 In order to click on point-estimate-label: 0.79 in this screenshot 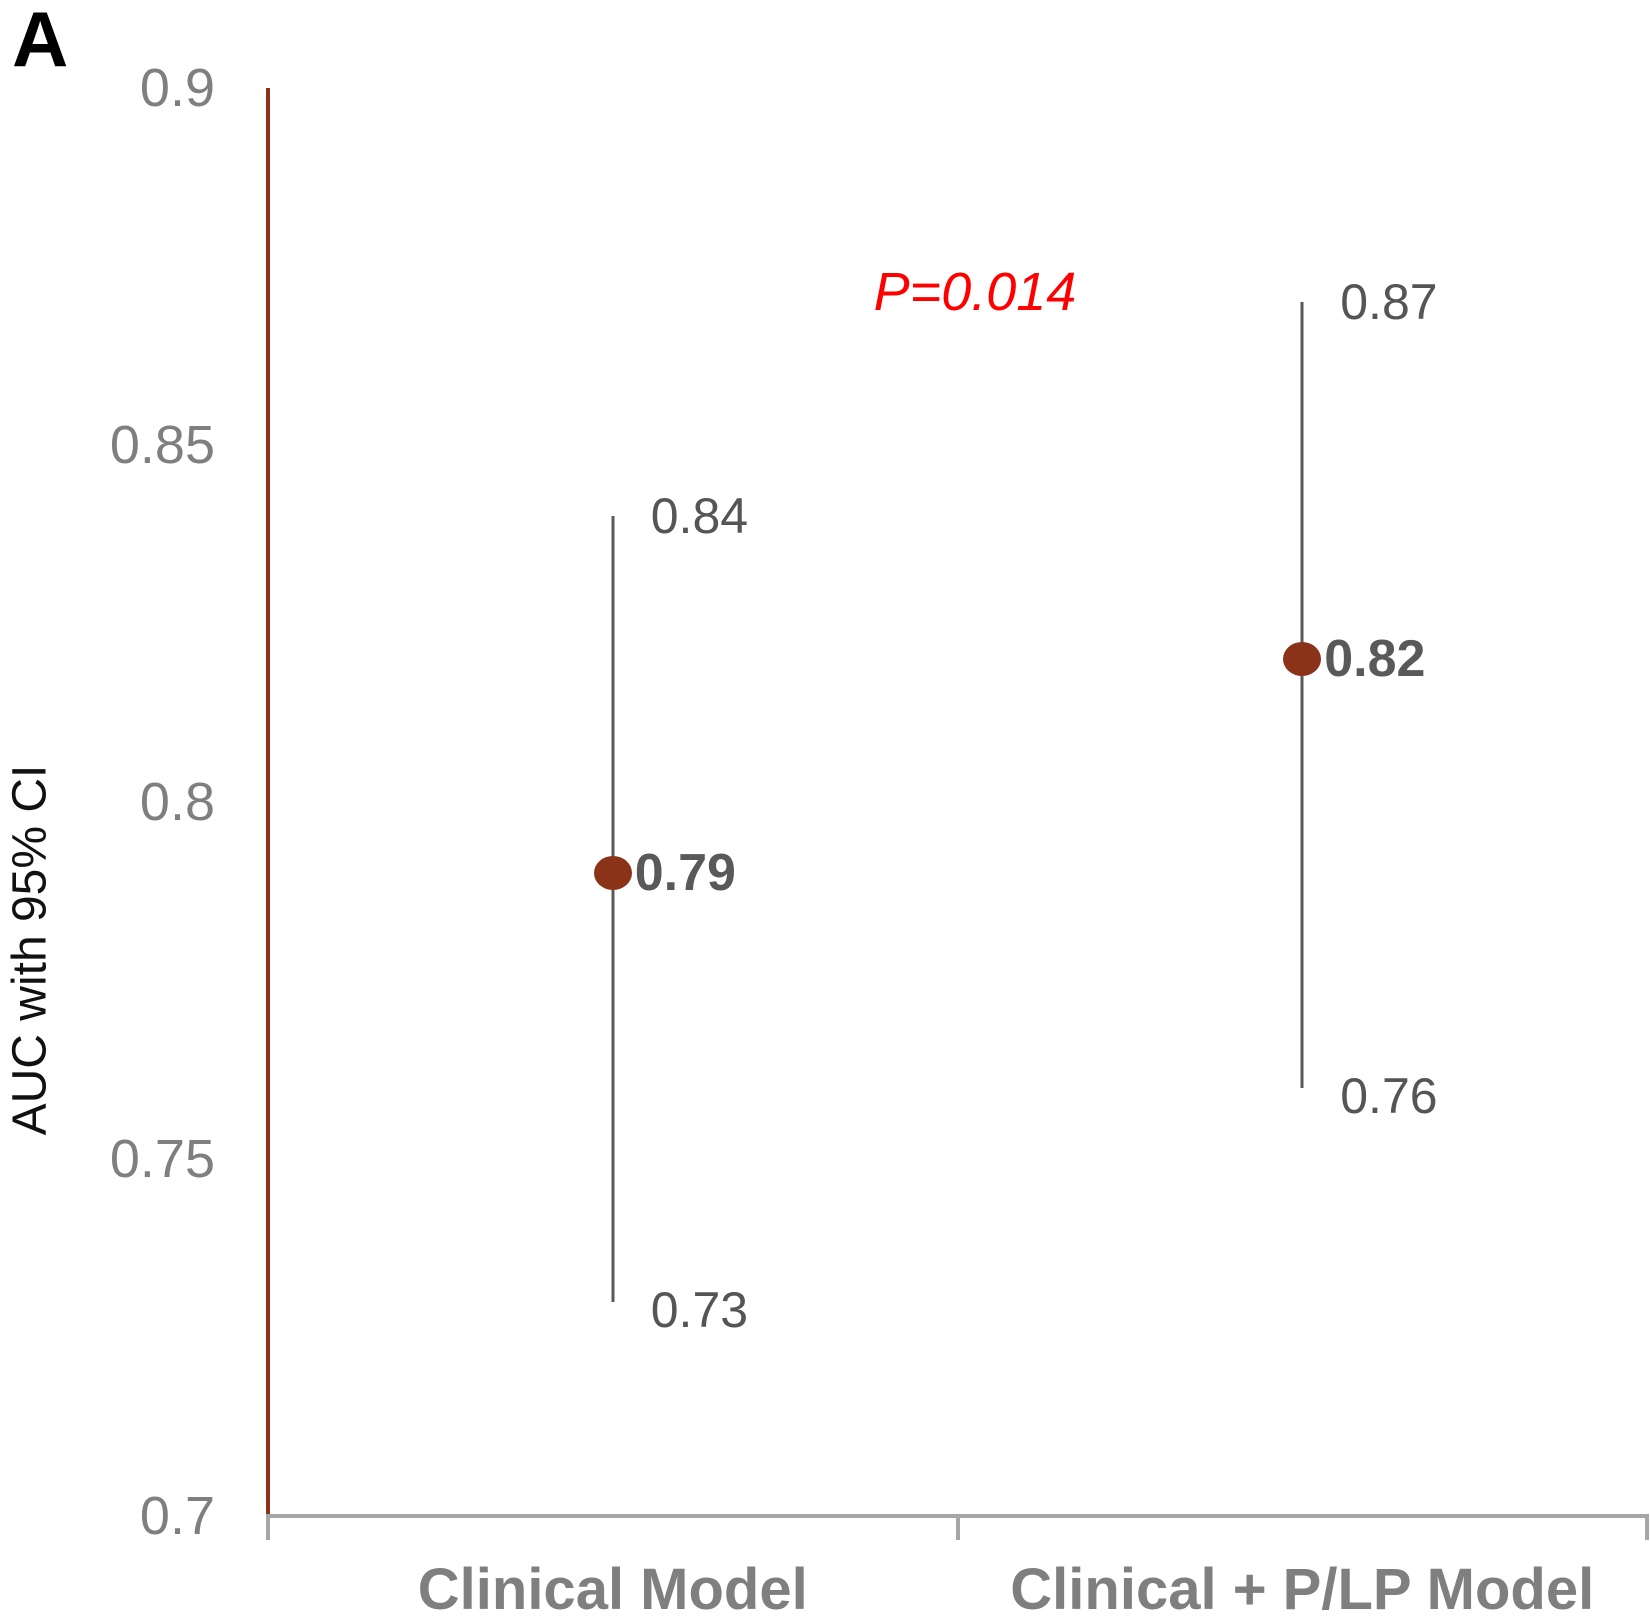, I will do `click(685, 873)`.